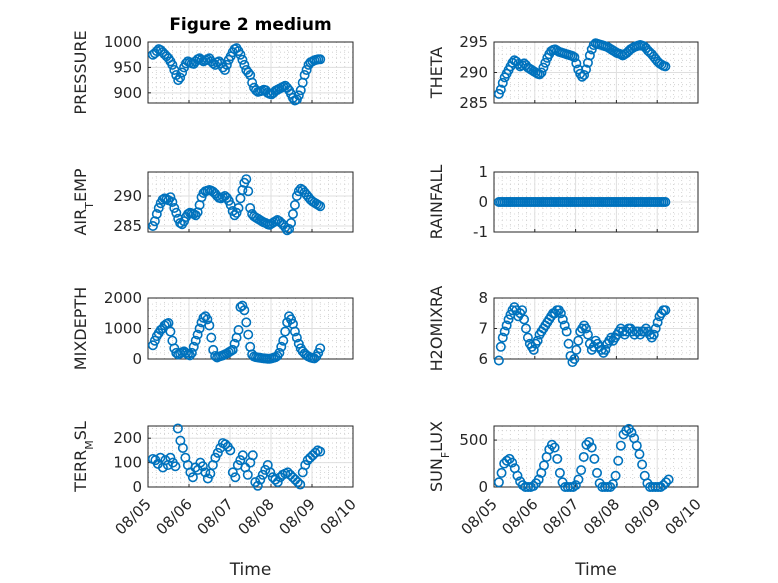 This screenshot has width=778, height=583. I want to click on y-tick-label: 950, so click(127, 67).